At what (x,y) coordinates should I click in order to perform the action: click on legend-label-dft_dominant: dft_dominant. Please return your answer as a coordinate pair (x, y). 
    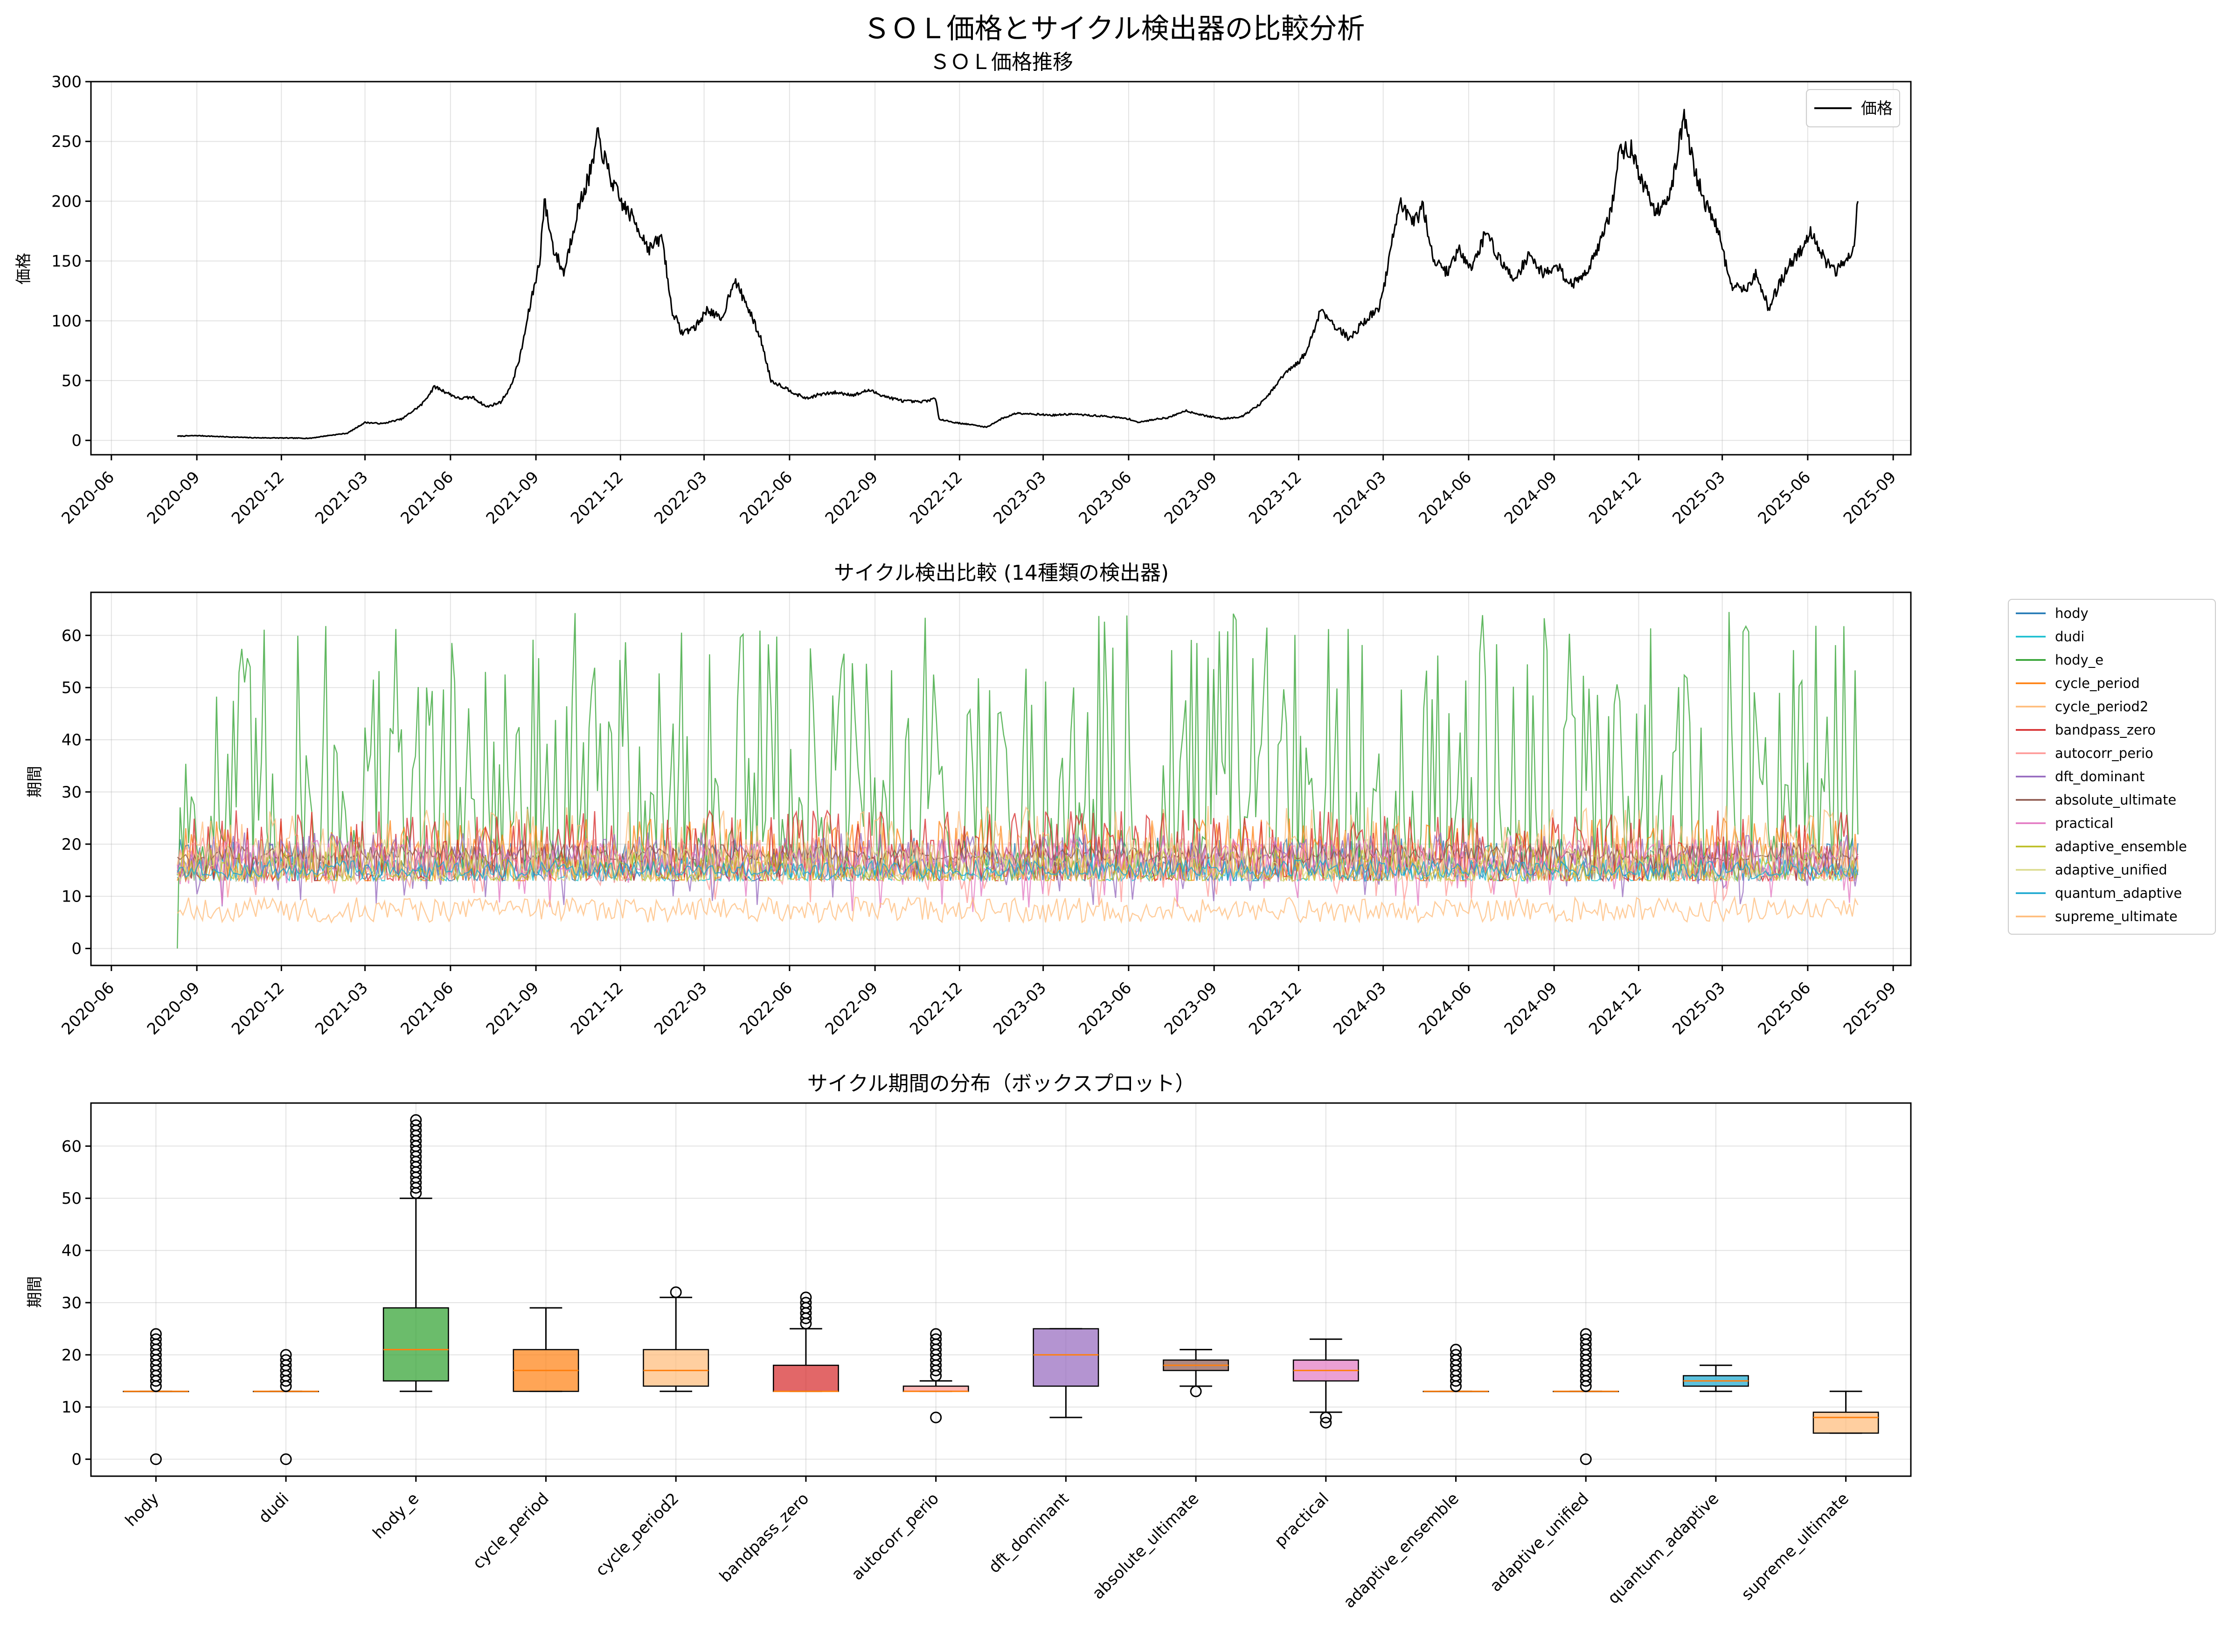
    Looking at the image, I should click on (2100, 776).